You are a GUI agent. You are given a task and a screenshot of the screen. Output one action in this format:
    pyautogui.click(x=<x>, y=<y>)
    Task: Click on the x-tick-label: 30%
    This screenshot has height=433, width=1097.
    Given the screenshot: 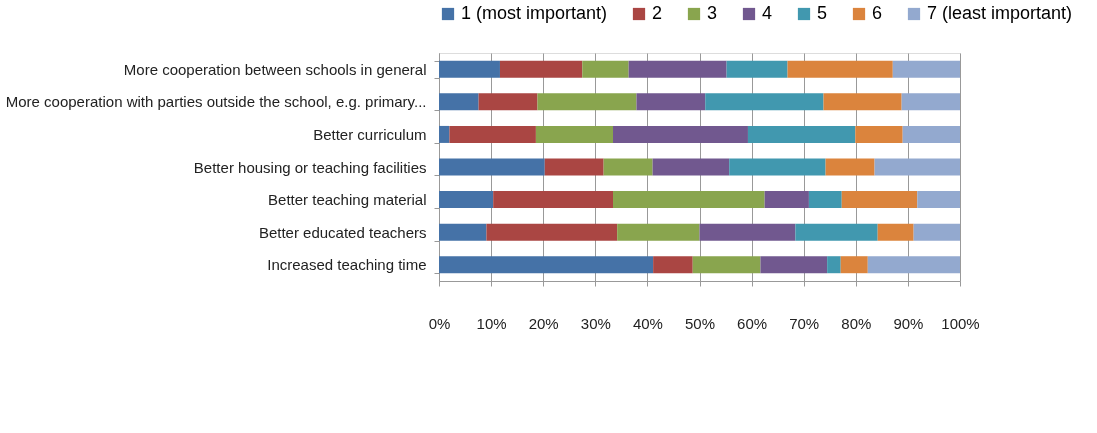 What is the action you would take?
    pyautogui.click(x=595, y=323)
    